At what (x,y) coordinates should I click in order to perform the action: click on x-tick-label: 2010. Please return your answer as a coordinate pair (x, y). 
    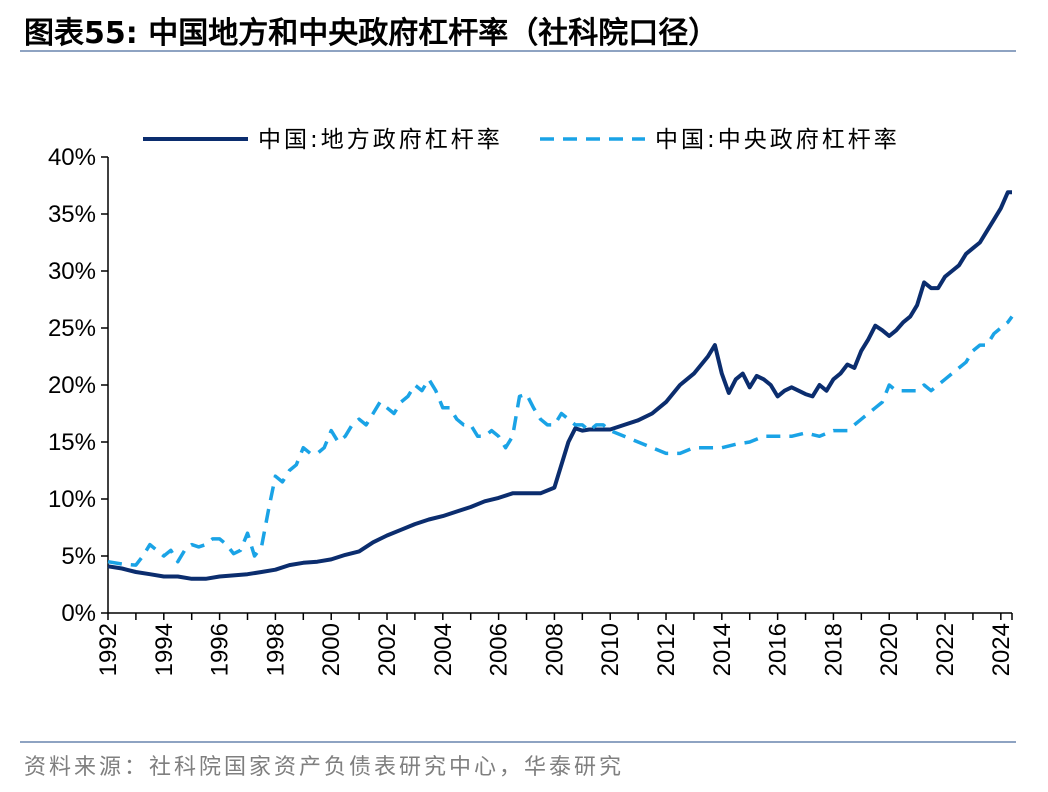
    Looking at the image, I should click on (610, 649).